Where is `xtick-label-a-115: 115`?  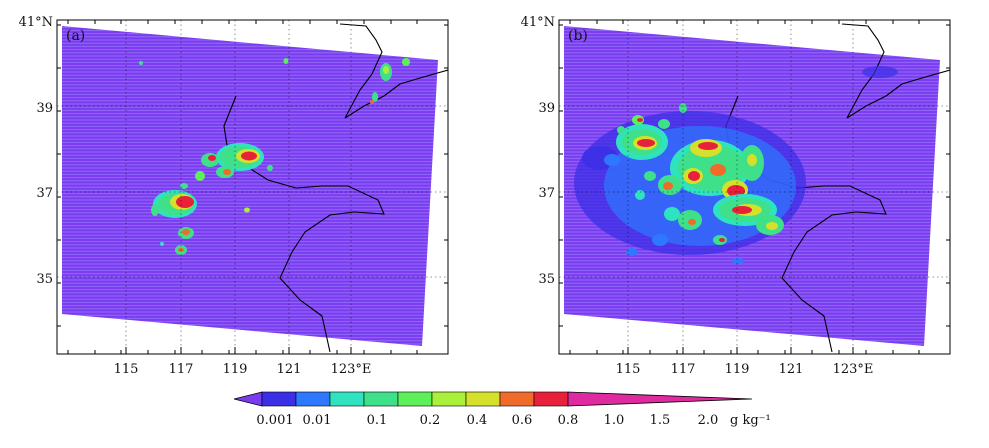 xtick-label-a-115: 115 is located at coordinates (126, 369).